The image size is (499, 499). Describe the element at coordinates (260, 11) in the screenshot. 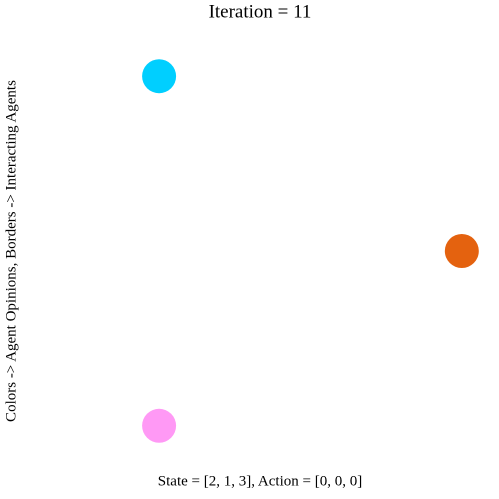

I see `chart-title: Iteration = 11` at that location.